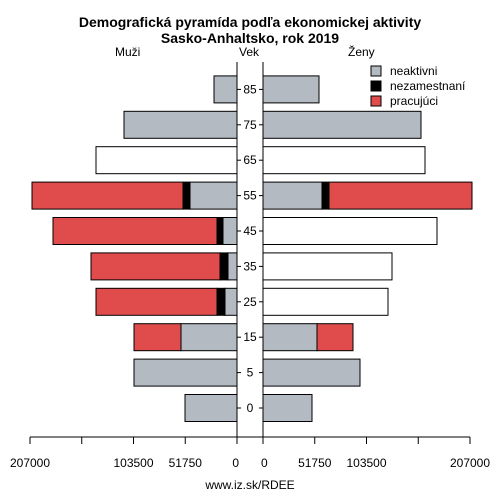 This screenshot has height=500, width=500. What do you see at coordinates (250, 196) in the screenshot?
I see `age-label-55: 55` at bounding box center [250, 196].